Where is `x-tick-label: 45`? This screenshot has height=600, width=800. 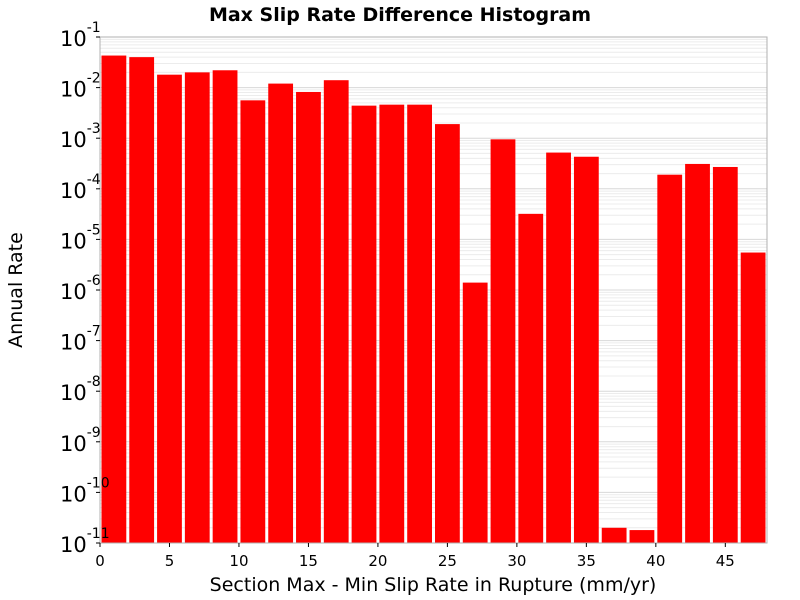
x-tick-label: 45 is located at coordinates (725, 561).